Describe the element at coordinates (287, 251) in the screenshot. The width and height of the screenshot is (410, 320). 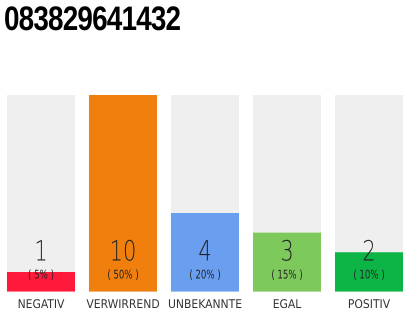
I see `data-label: 3` at that location.